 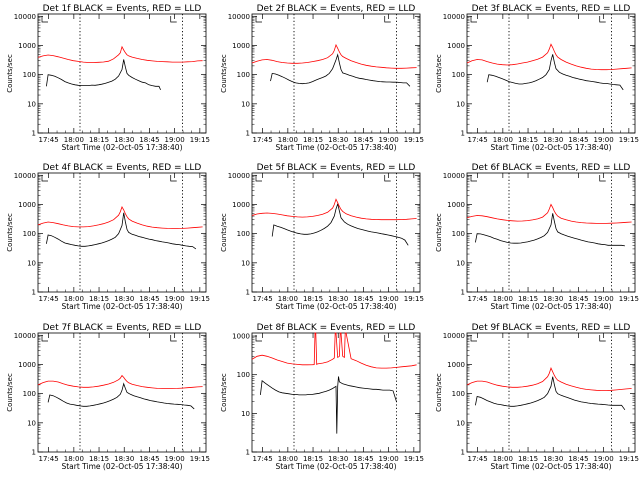 I want to click on chart-title: Det 7f BLACK = Events, RED = LLD, so click(x=122, y=328).